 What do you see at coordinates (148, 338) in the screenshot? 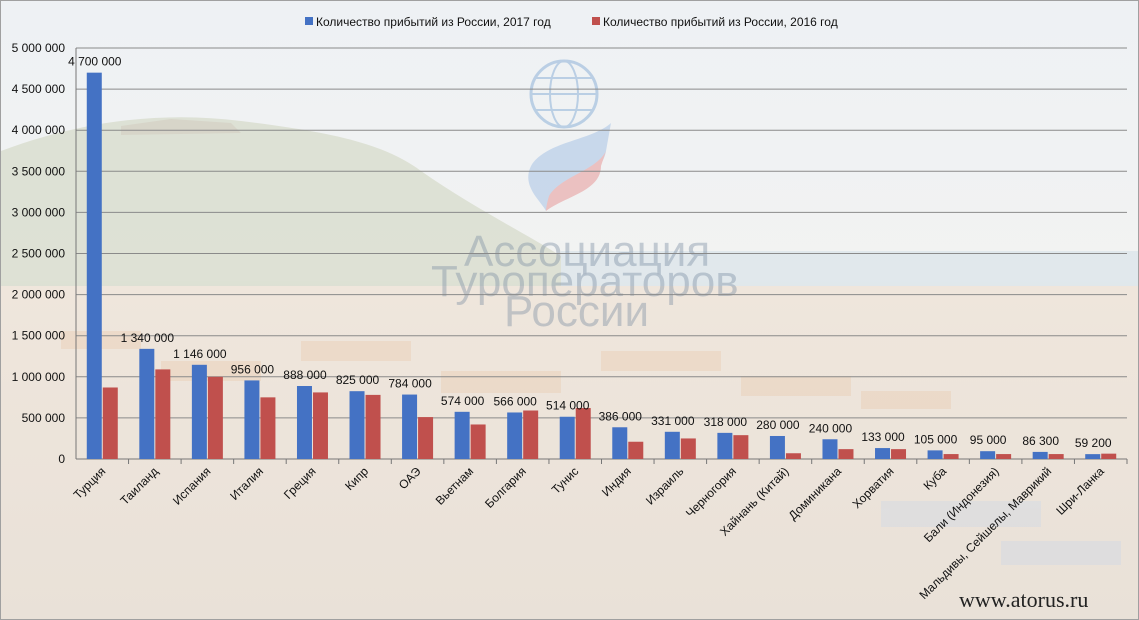
I see `data-label: 1 340 000` at bounding box center [148, 338].